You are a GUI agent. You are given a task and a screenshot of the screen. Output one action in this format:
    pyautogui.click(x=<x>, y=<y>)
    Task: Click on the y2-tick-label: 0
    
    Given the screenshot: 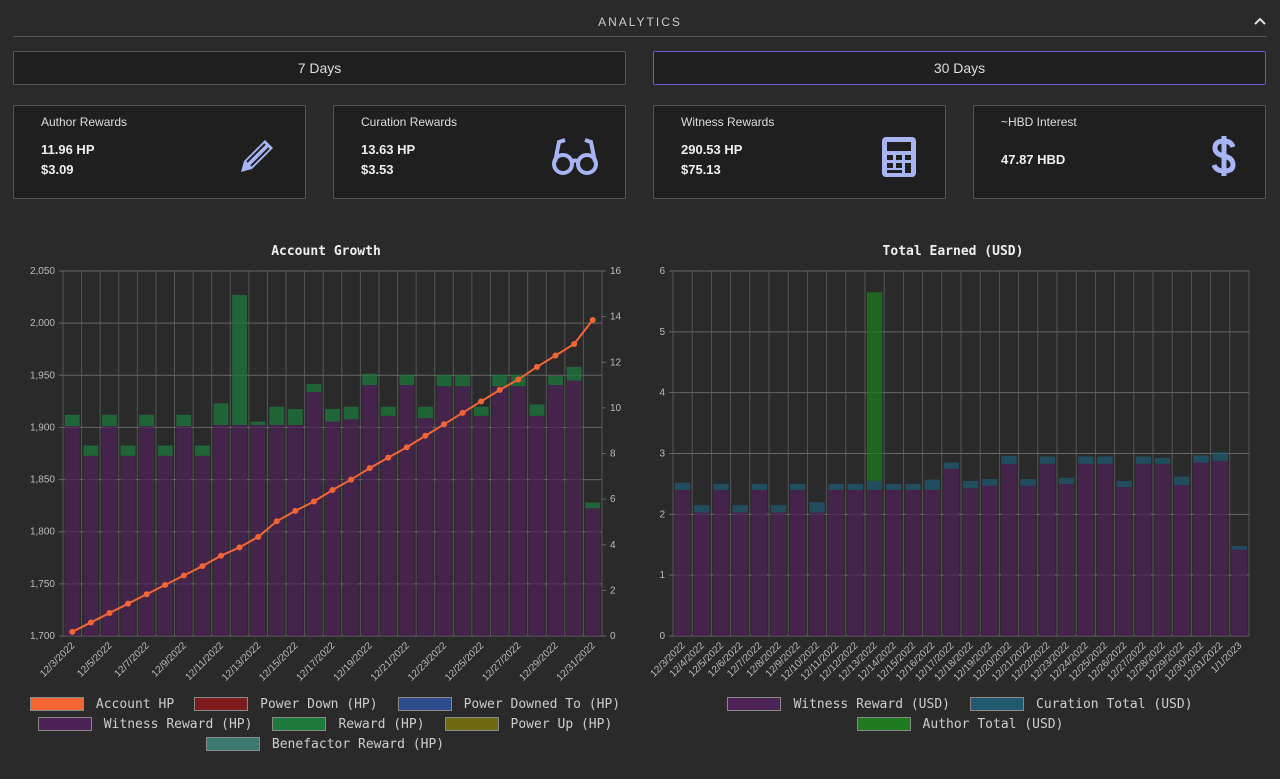 What is the action you would take?
    pyautogui.click(x=613, y=636)
    